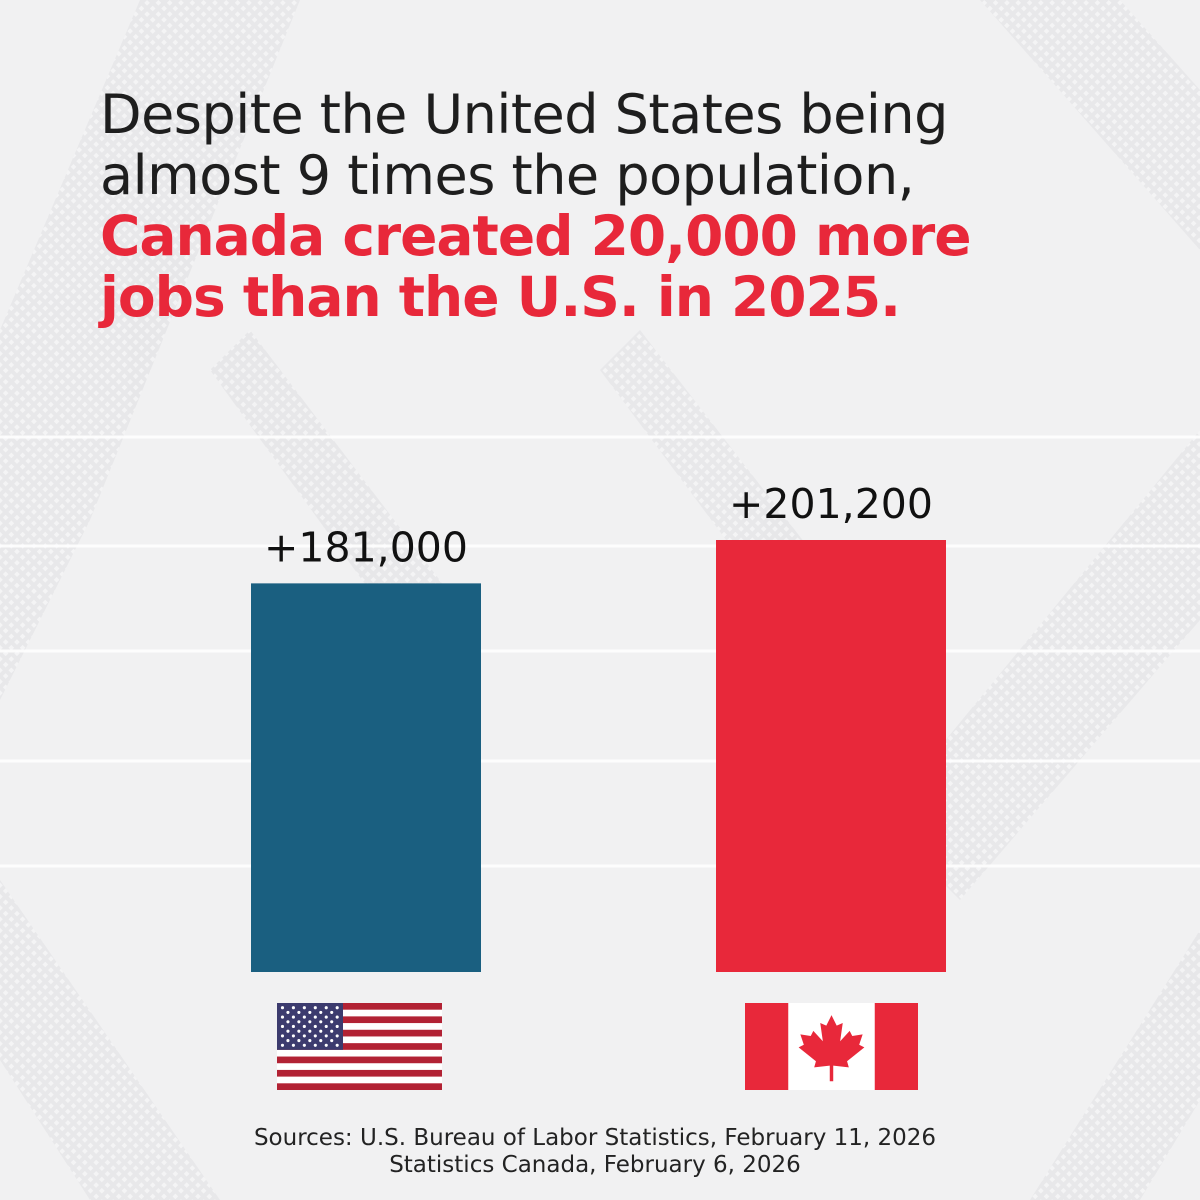 This screenshot has height=1200, width=1200. I want to click on sources-line-2: Statistics Canada, February 6, 2026, so click(595, 1165).